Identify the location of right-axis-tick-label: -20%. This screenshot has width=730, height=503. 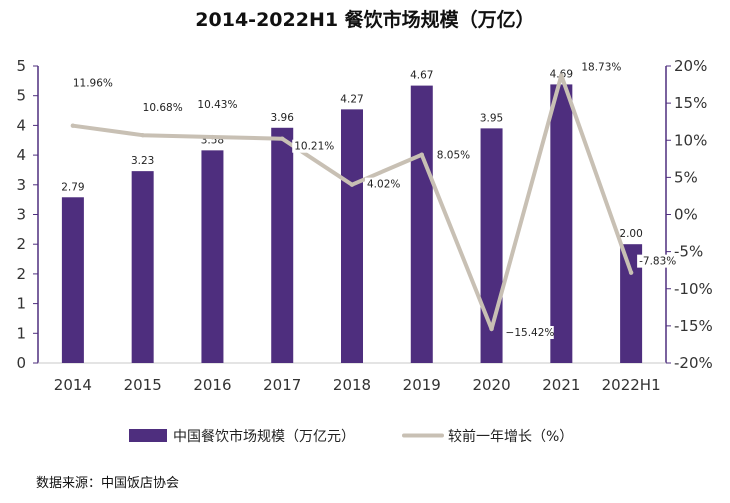
(693, 363).